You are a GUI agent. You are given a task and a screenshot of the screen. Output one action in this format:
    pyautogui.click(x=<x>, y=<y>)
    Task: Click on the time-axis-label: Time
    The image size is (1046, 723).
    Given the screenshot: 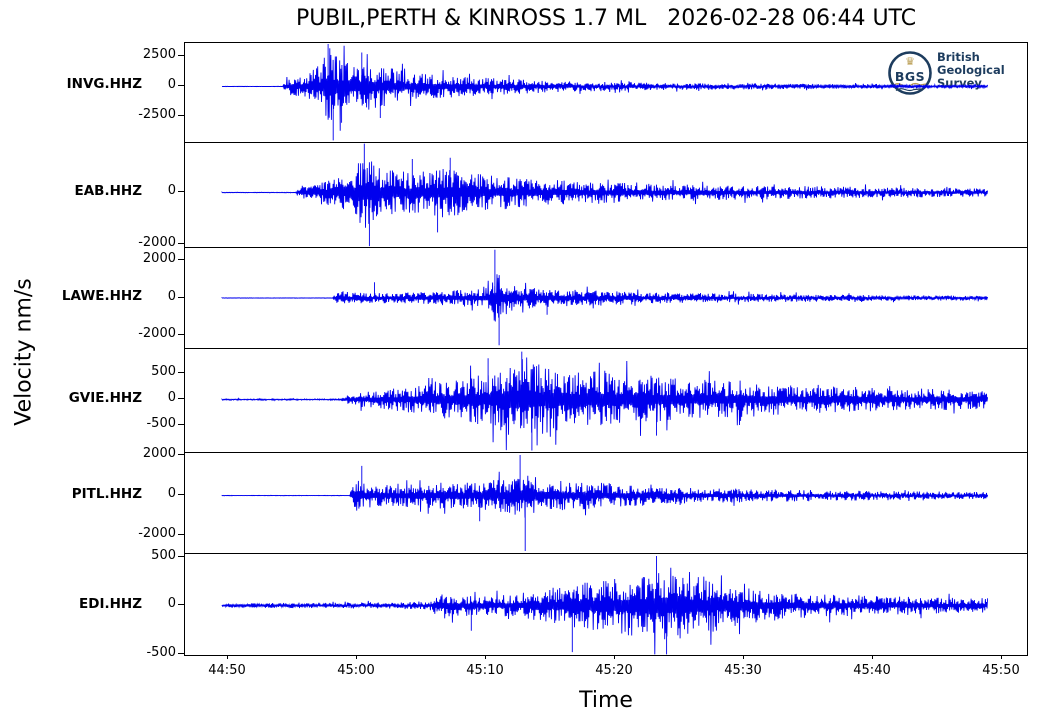 What is the action you would take?
    pyautogui.click(x=606, y=700)
    